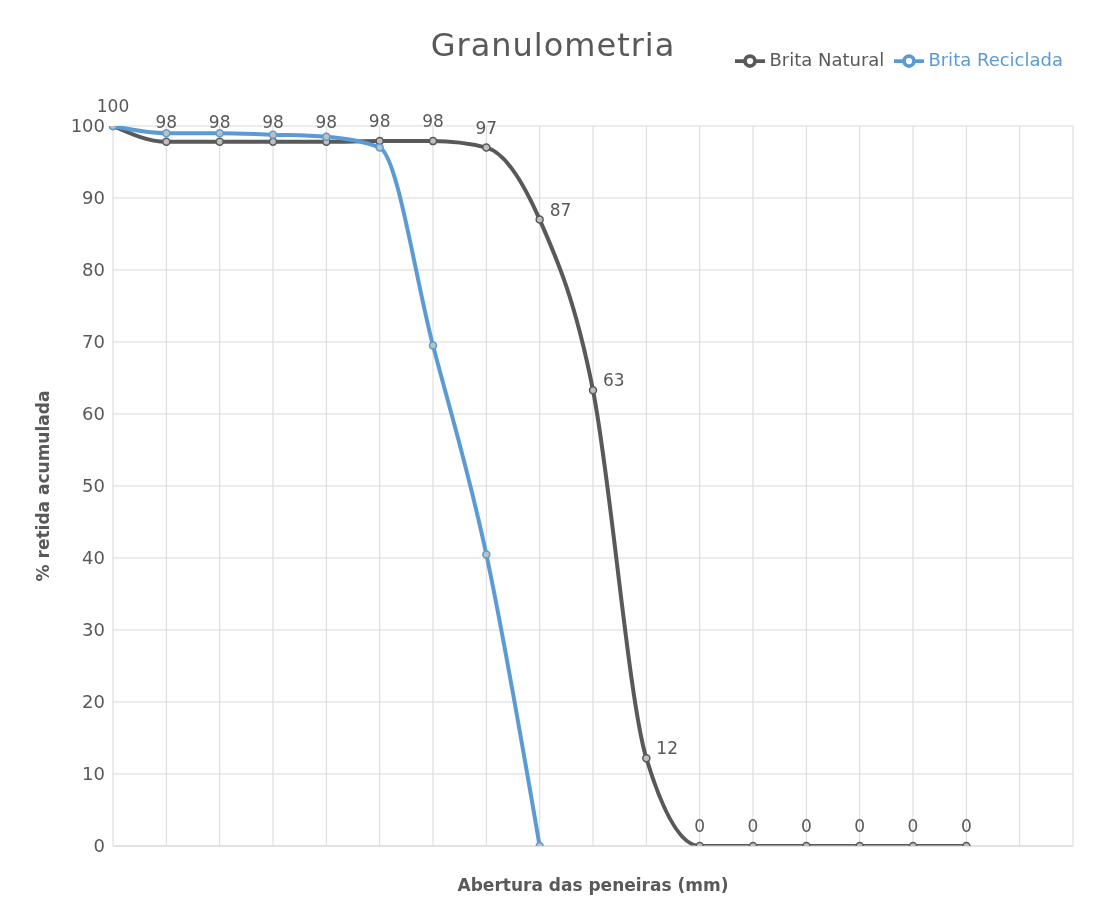 The width and height of the screenshot is (1105, 910). Describe the element at coordinates (93, 342) in the screenshot. I see `y-tick-label: 70` at that location.